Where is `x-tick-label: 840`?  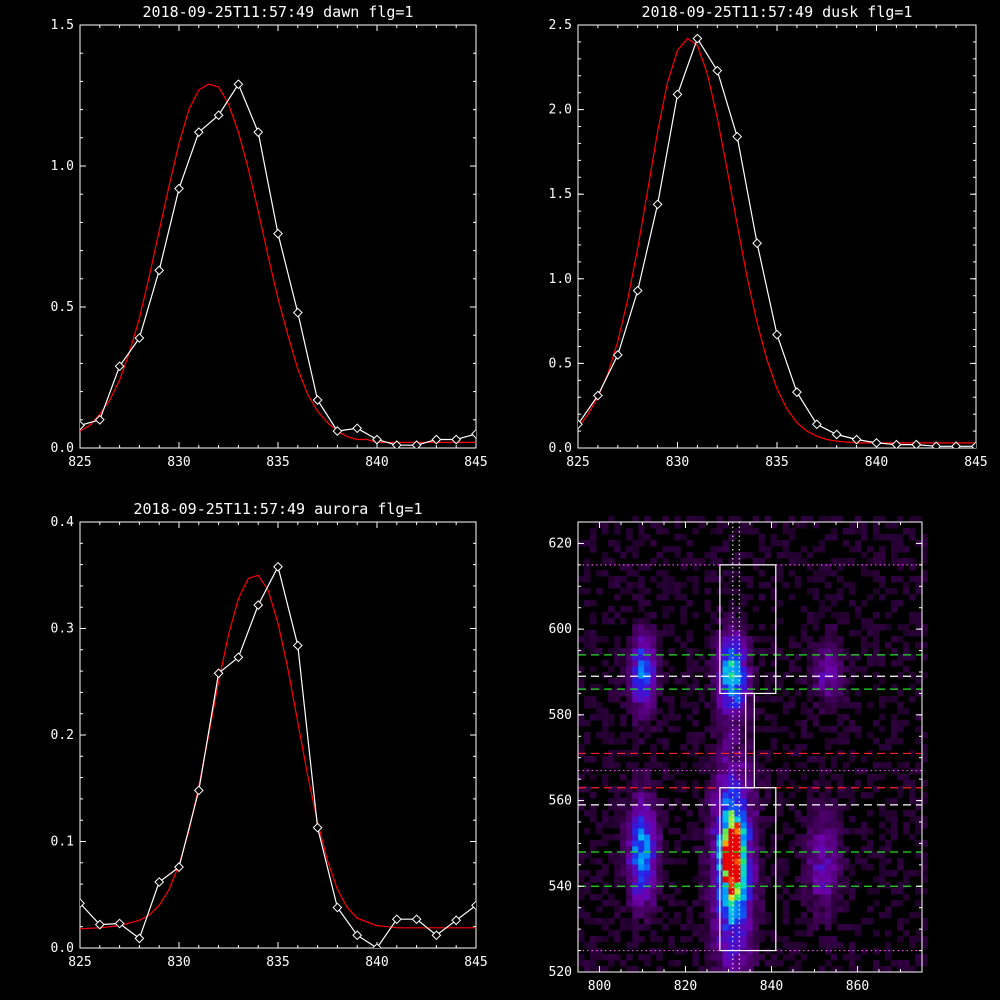
x-tick-label: 840 is located at coordinates (376, 462).